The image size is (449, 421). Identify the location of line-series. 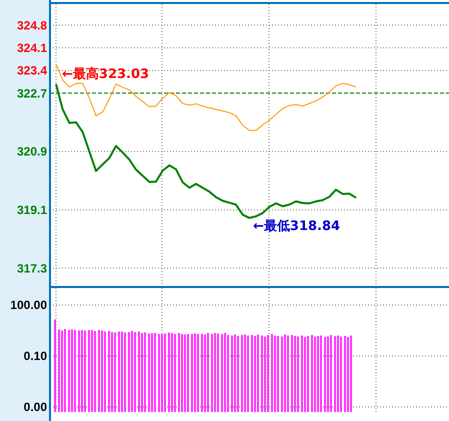
(206, 97).